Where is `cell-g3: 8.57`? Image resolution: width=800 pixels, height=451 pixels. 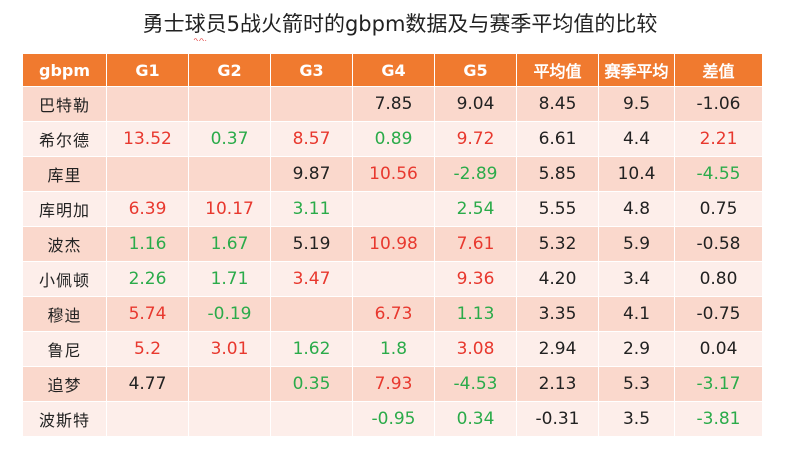 cell-g3: 8.57 is located at coordinates (311, 139).